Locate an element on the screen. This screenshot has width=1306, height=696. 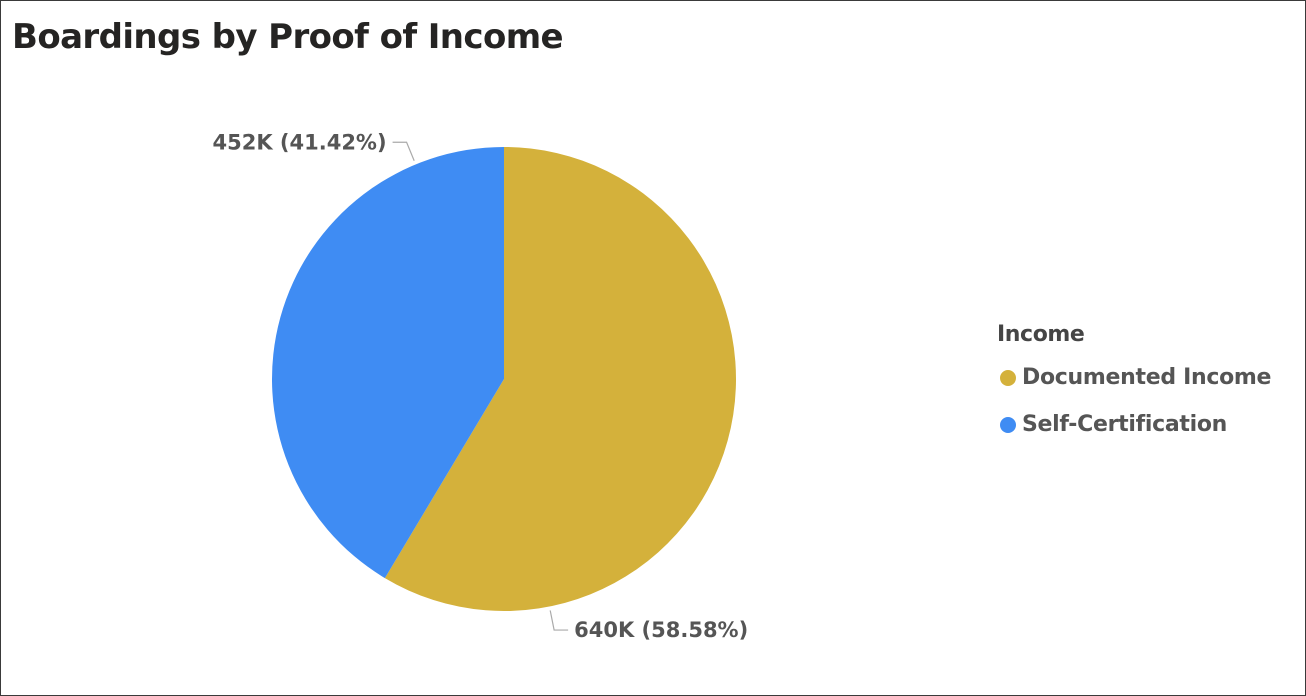
legend-marker-self-certification is located at coordinates (1008, 424).